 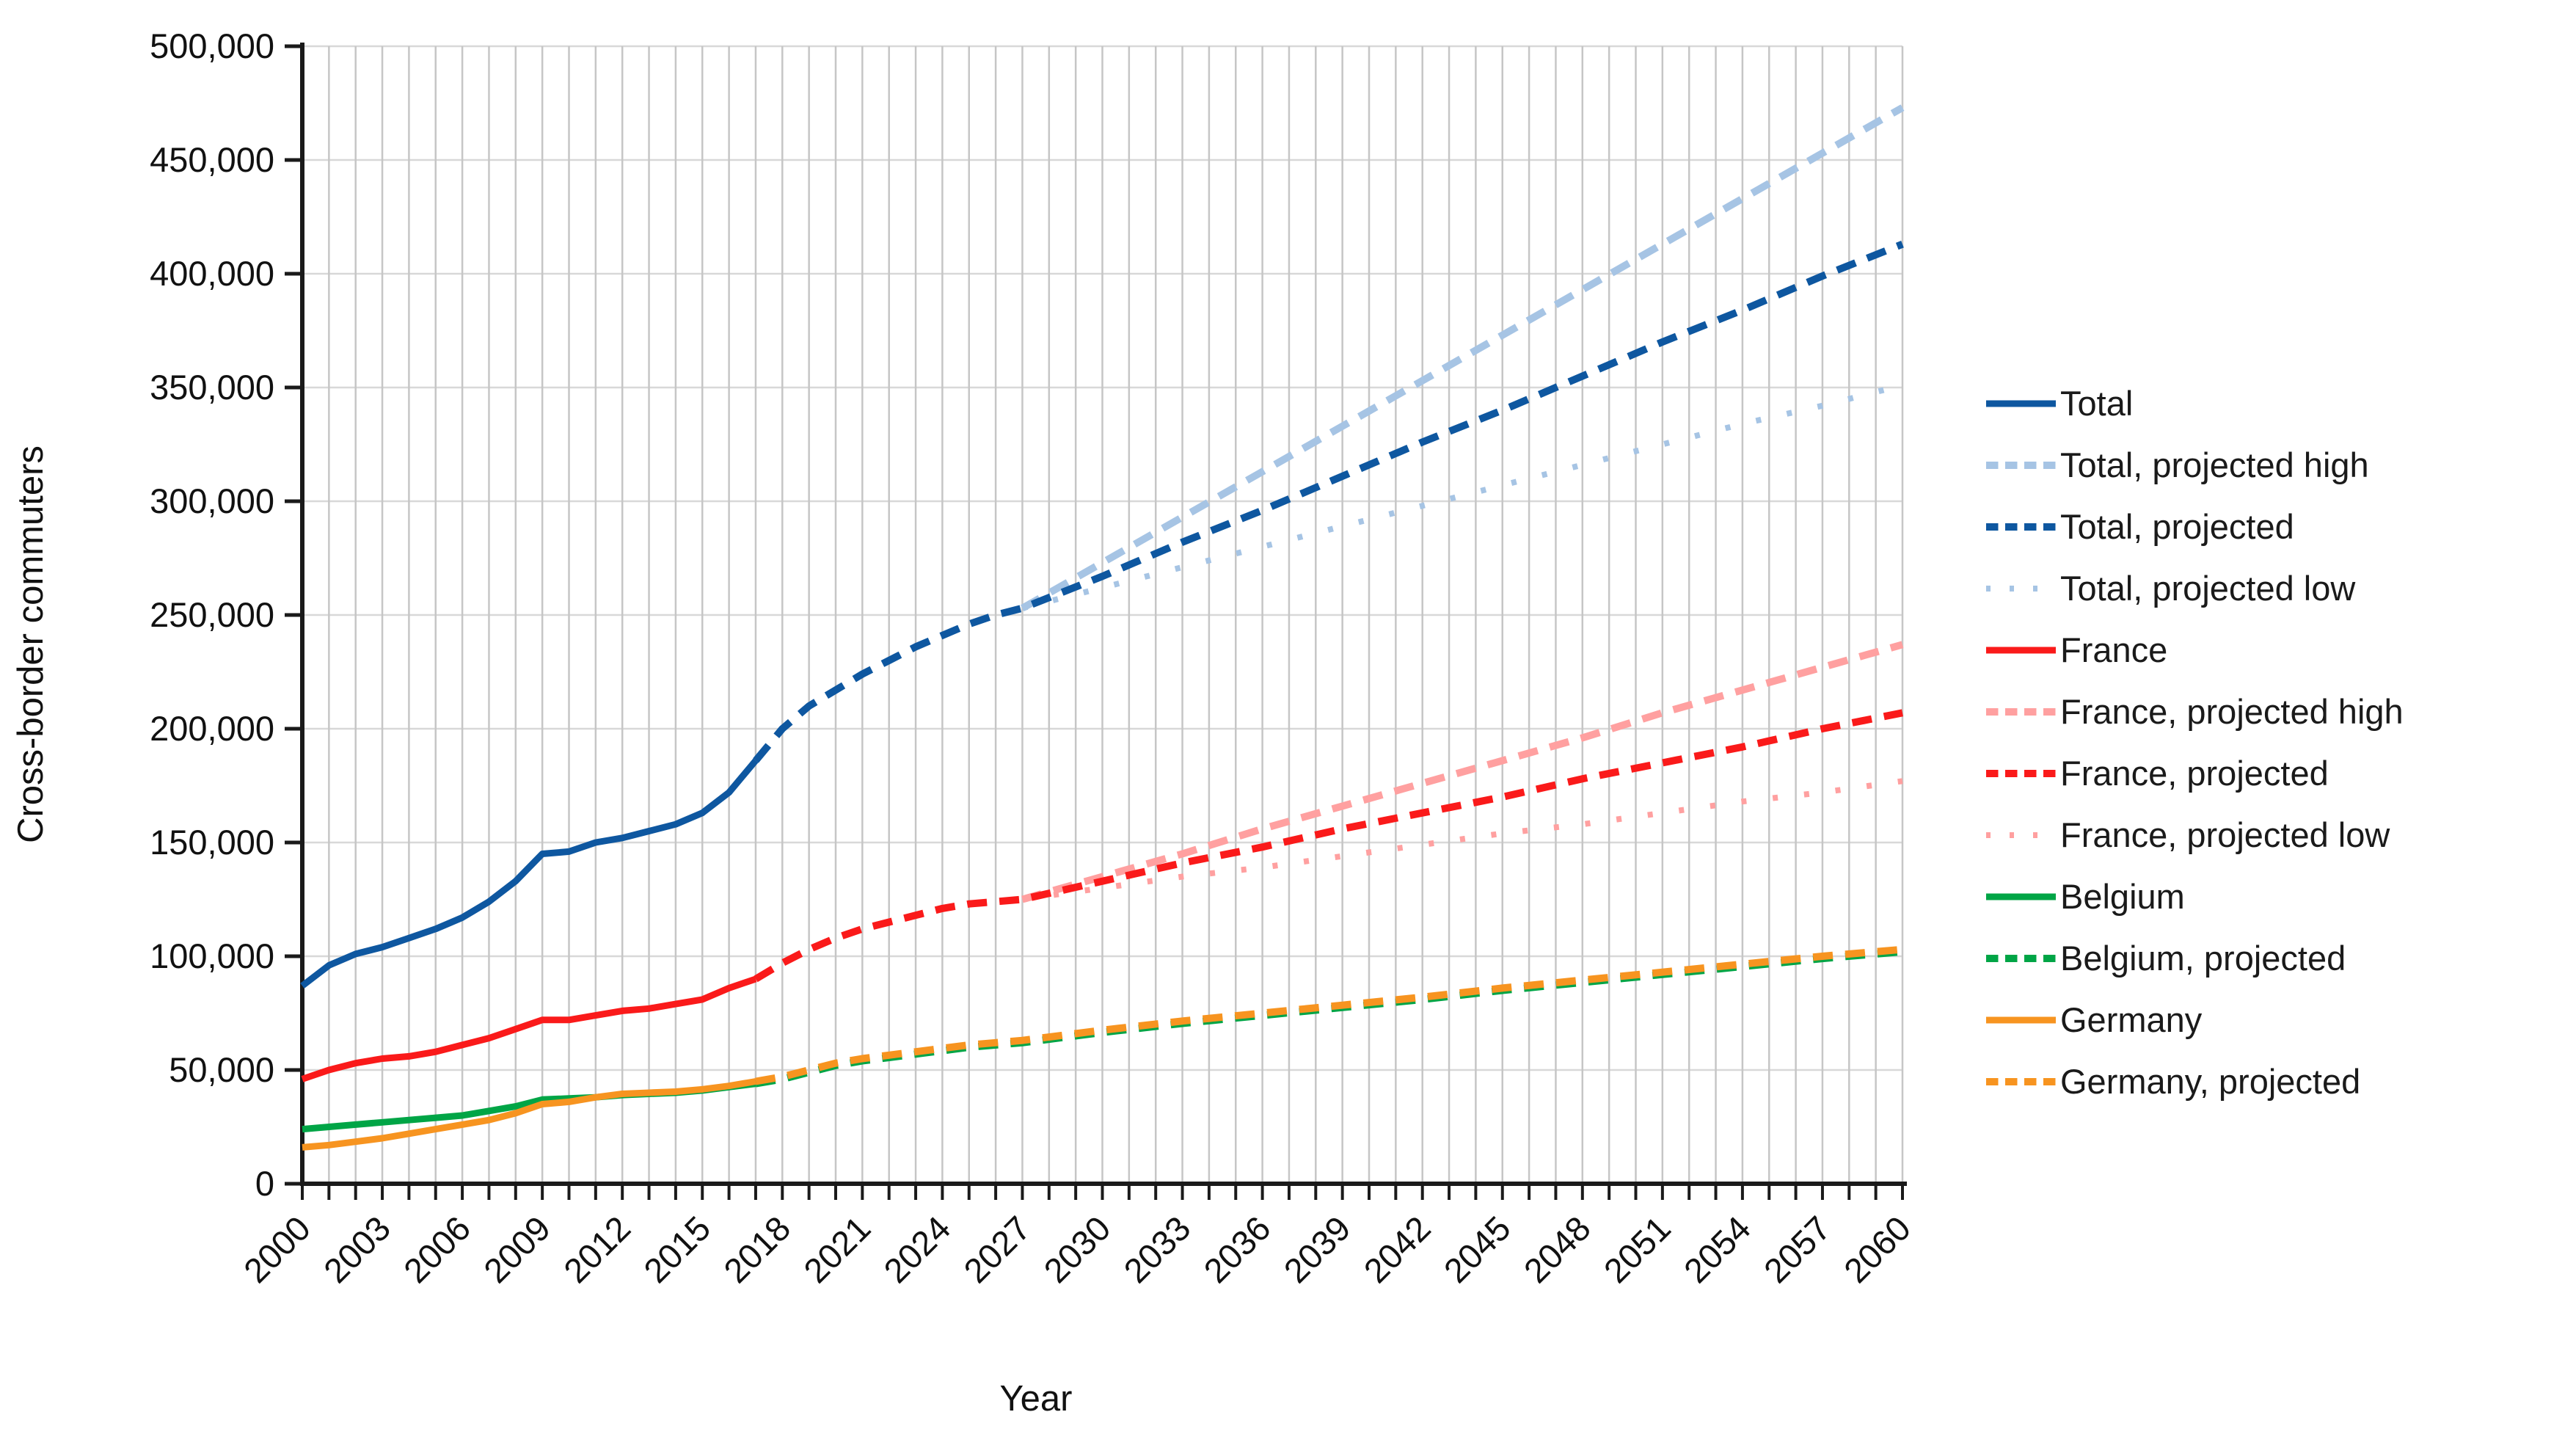 I want to click on svg-text: 2012, so click(x=597, y=1249).